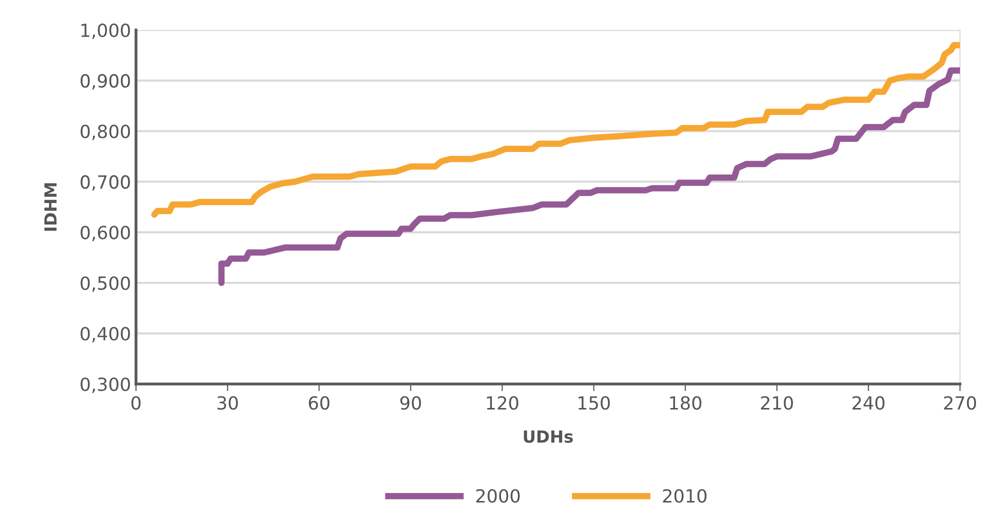  What do you see at coordinates (776, 403) in the screenshot?
I see `x-tick-label: 210` at bounding box center [776, 403].